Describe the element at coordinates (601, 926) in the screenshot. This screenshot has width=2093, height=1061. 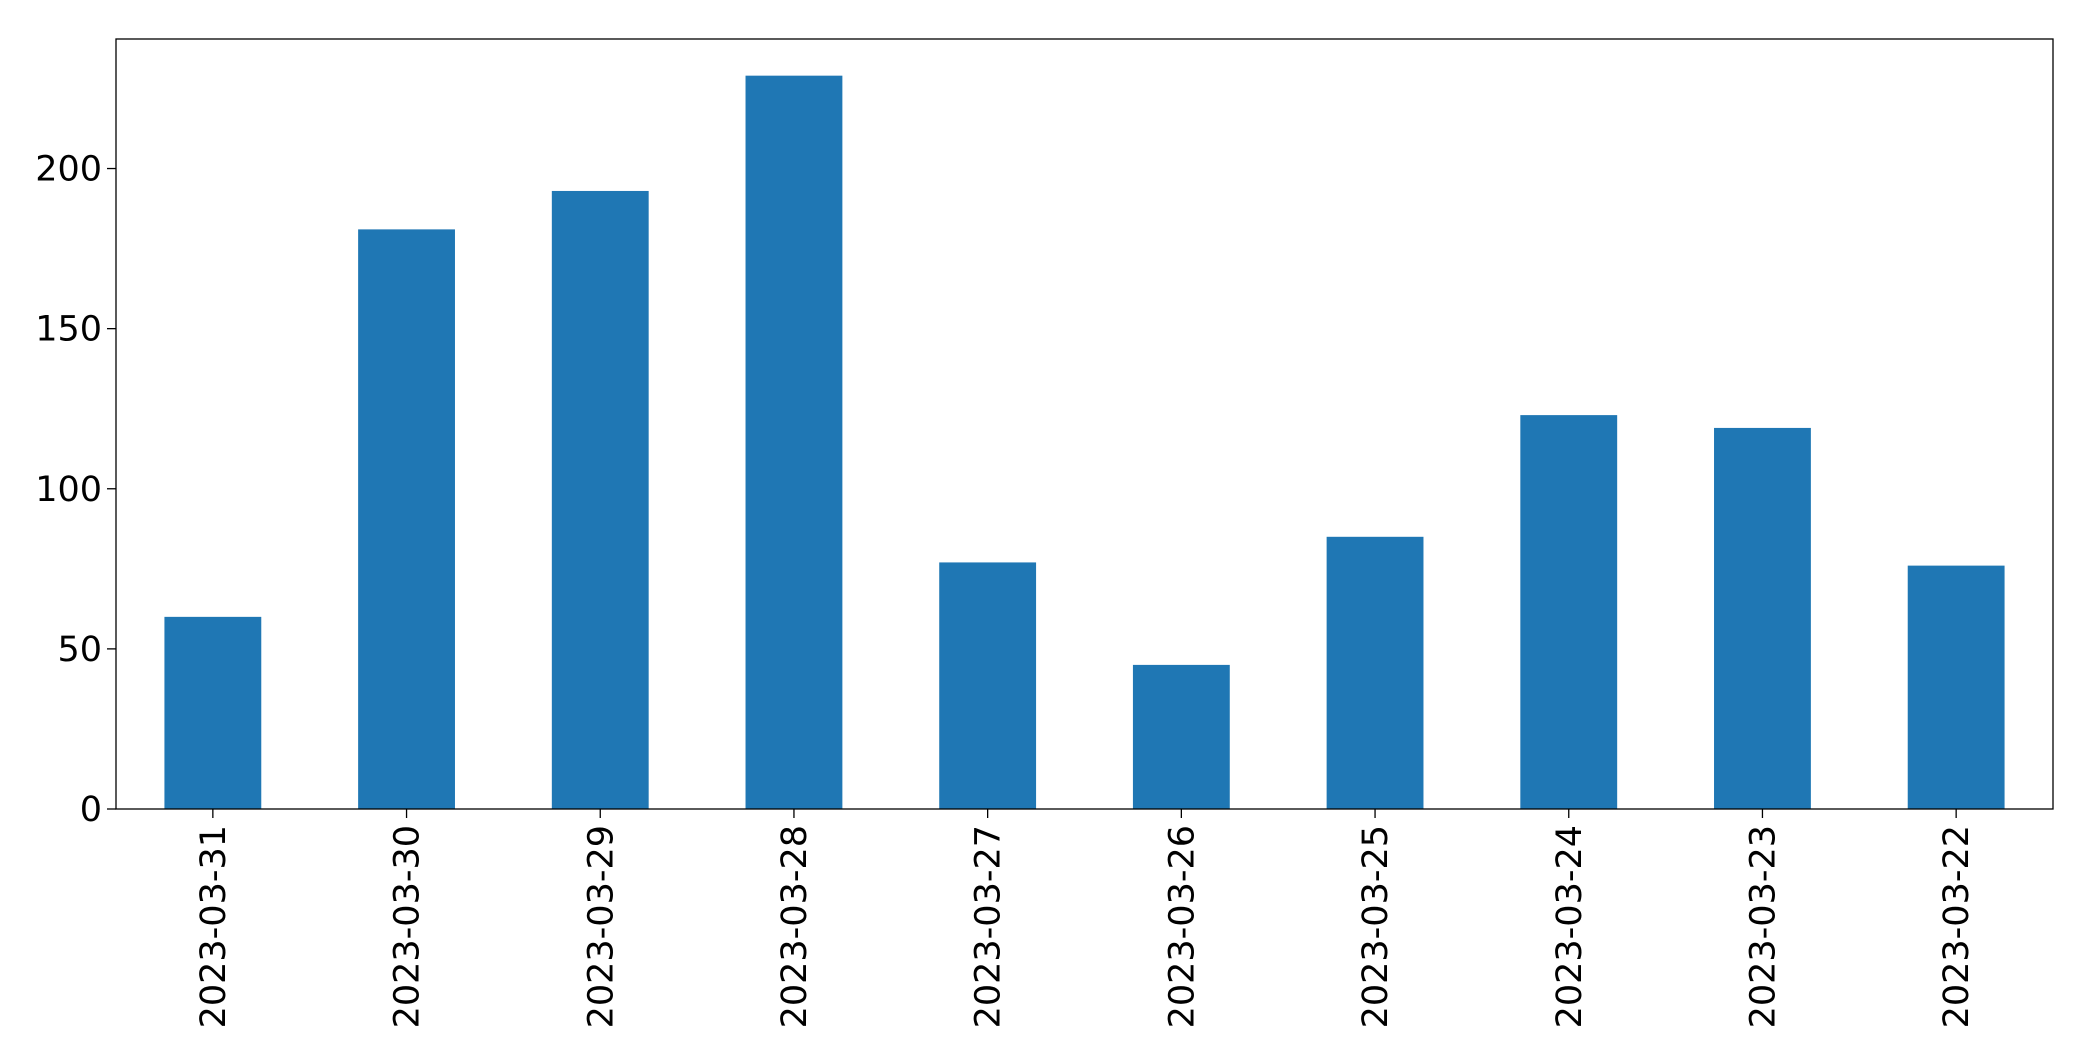
I see `x-tick-label: 2023-03-29` at that location.